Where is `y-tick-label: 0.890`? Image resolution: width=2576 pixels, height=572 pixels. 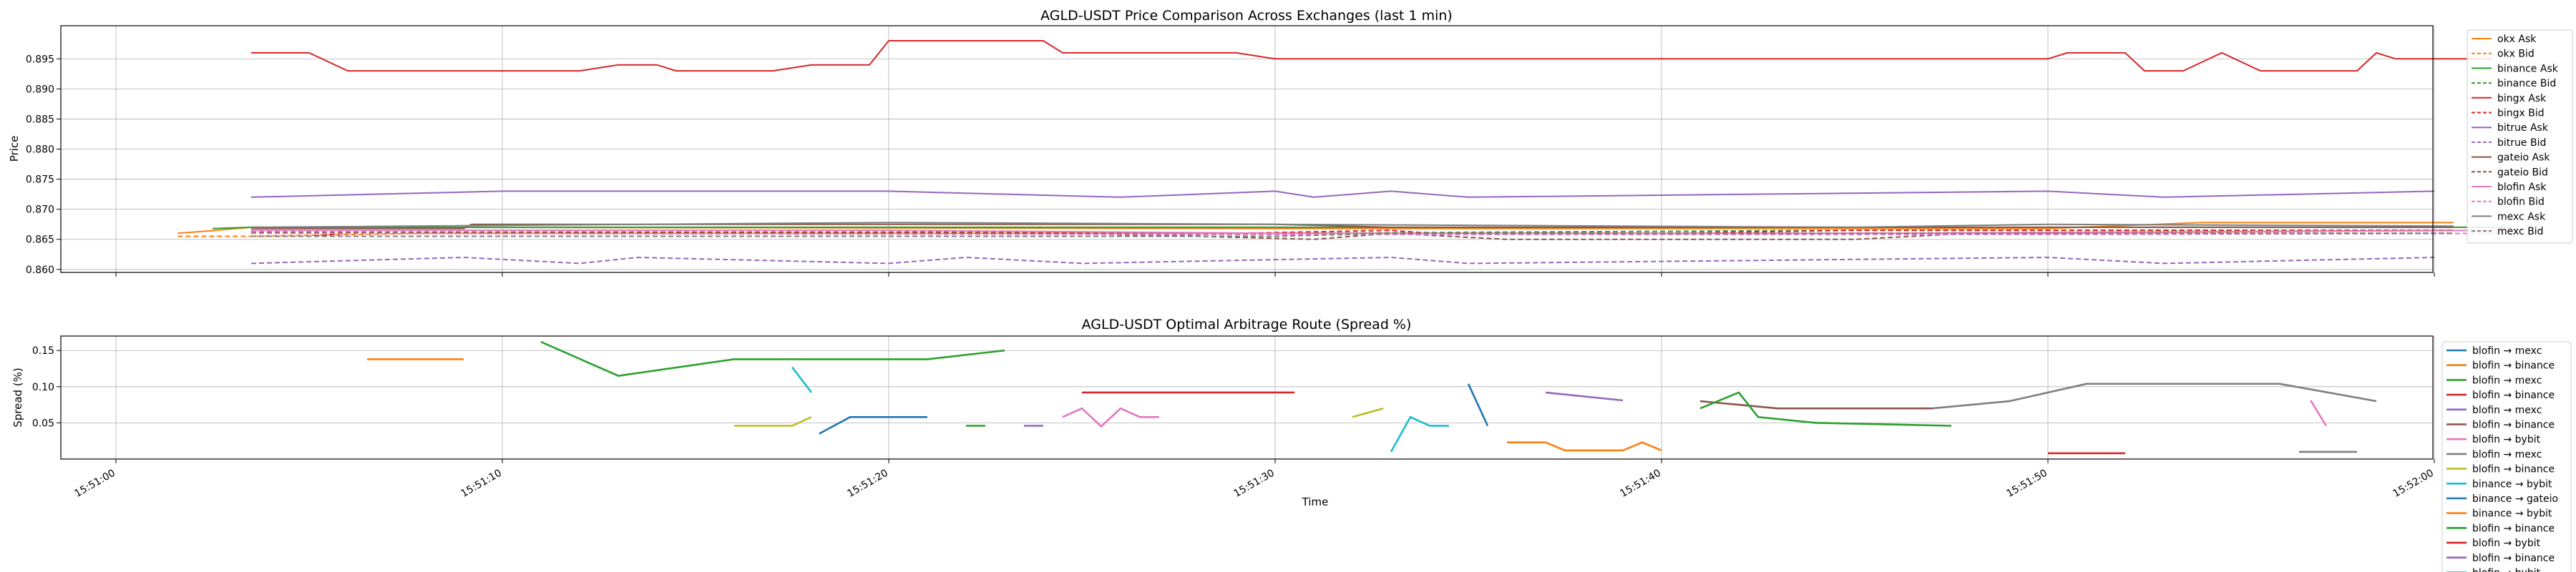 y-tick-label: 0.890 is located at coordinates (40, 89).